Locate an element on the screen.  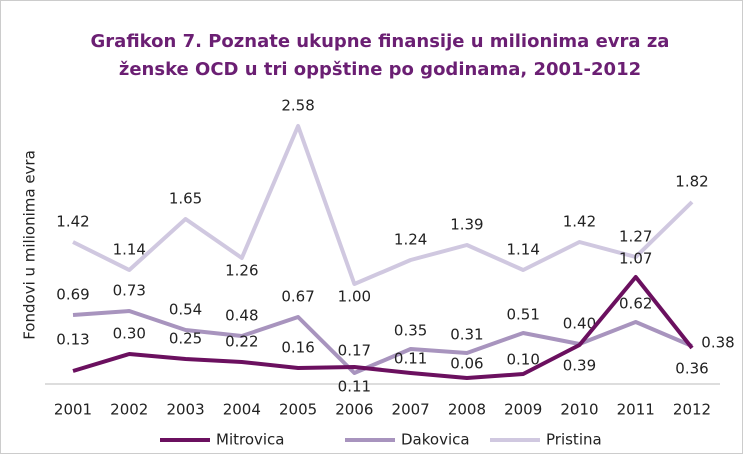
data-label: 1.39 is located at coordinates (466, 225).